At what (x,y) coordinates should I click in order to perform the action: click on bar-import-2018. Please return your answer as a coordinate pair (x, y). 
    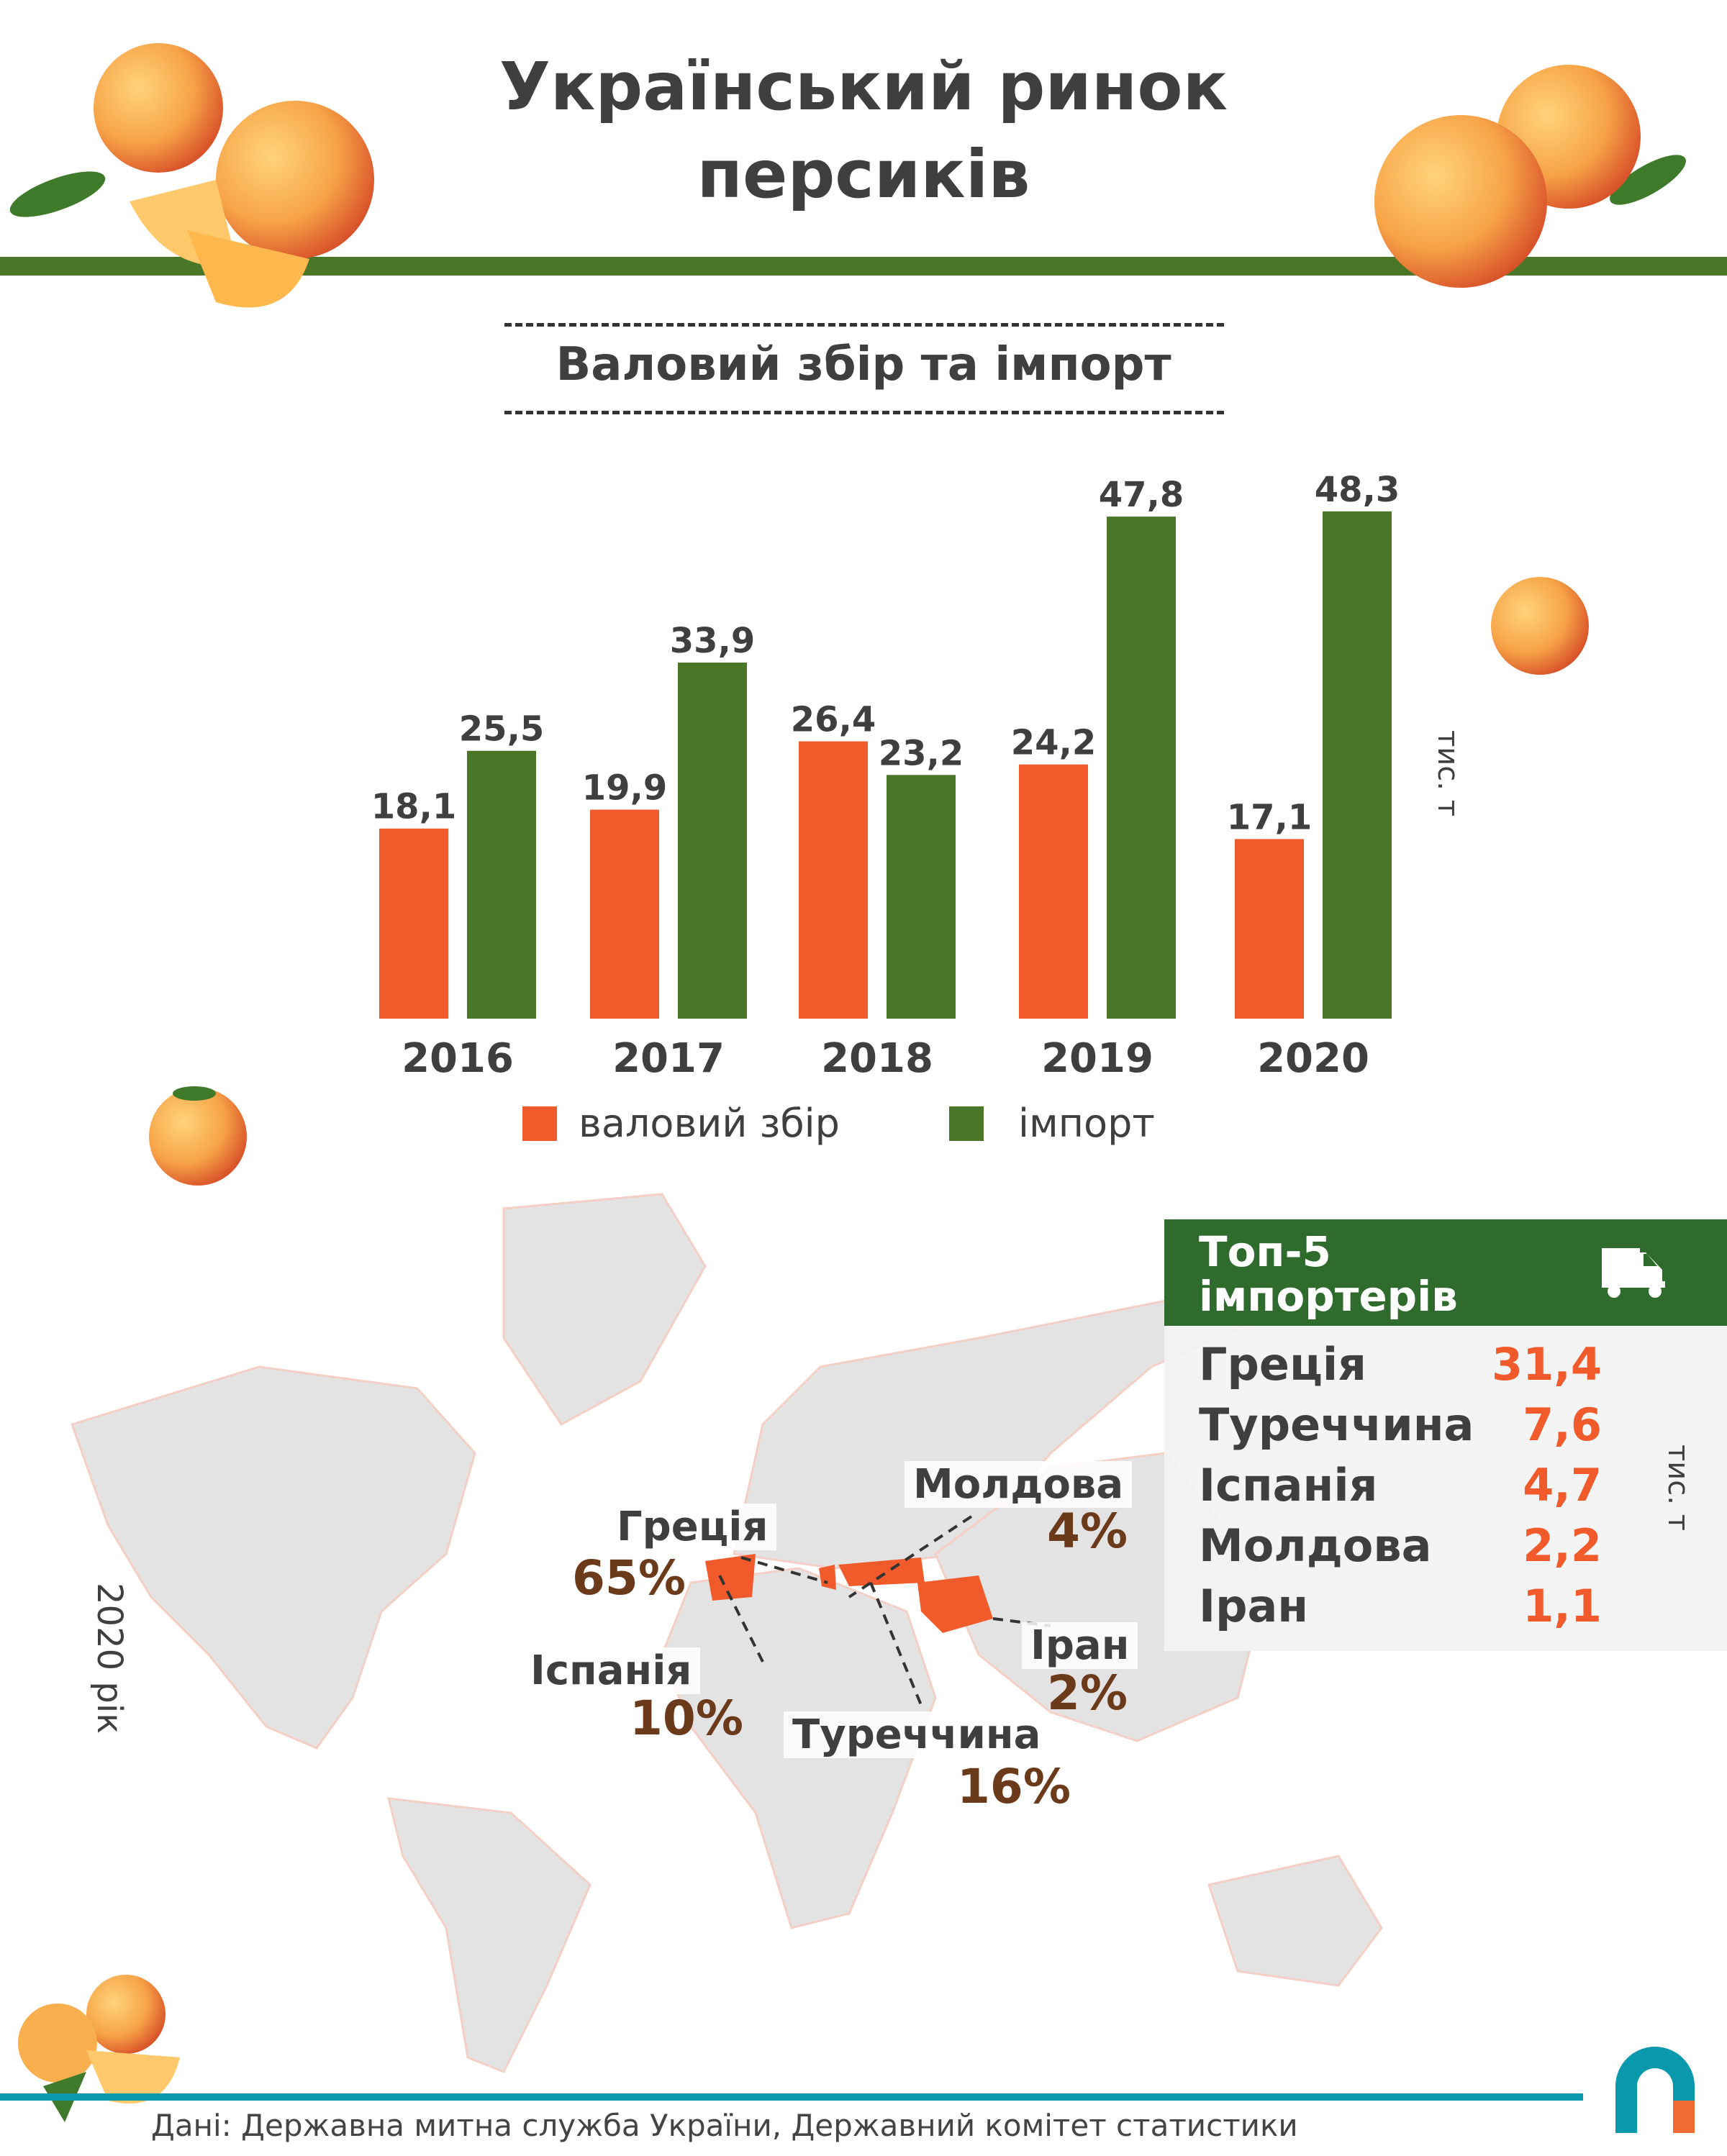
    Looking at the image, I should click on (922, 897).